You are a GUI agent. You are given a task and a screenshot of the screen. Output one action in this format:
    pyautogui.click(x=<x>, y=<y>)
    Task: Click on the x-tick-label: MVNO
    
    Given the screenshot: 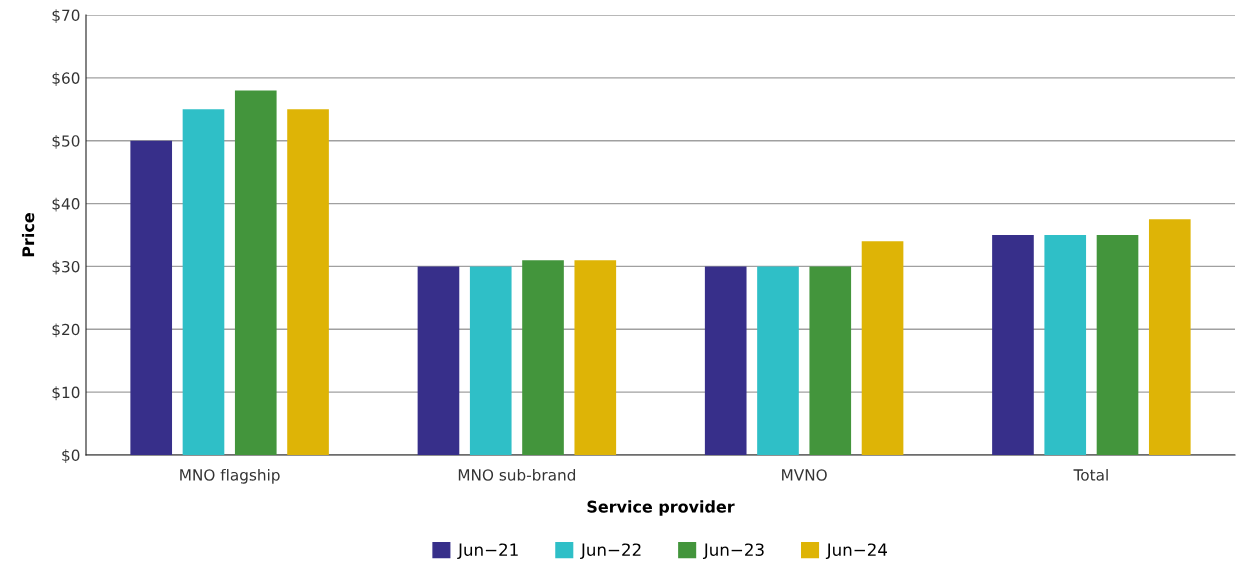 What is the action you would take?
    pyautogui.click(x=804, y=475)
    